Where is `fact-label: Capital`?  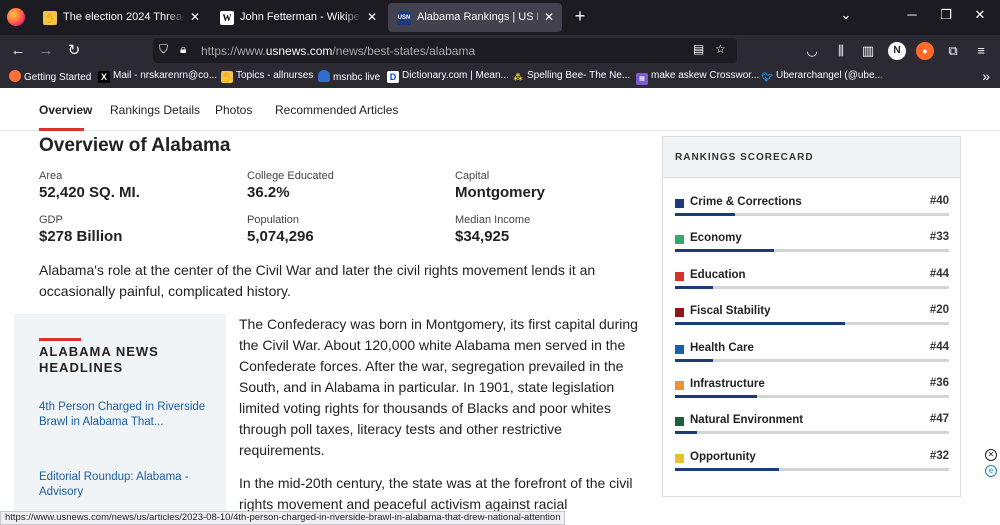
fact-label: Capital is located at coordinates (472, 176).